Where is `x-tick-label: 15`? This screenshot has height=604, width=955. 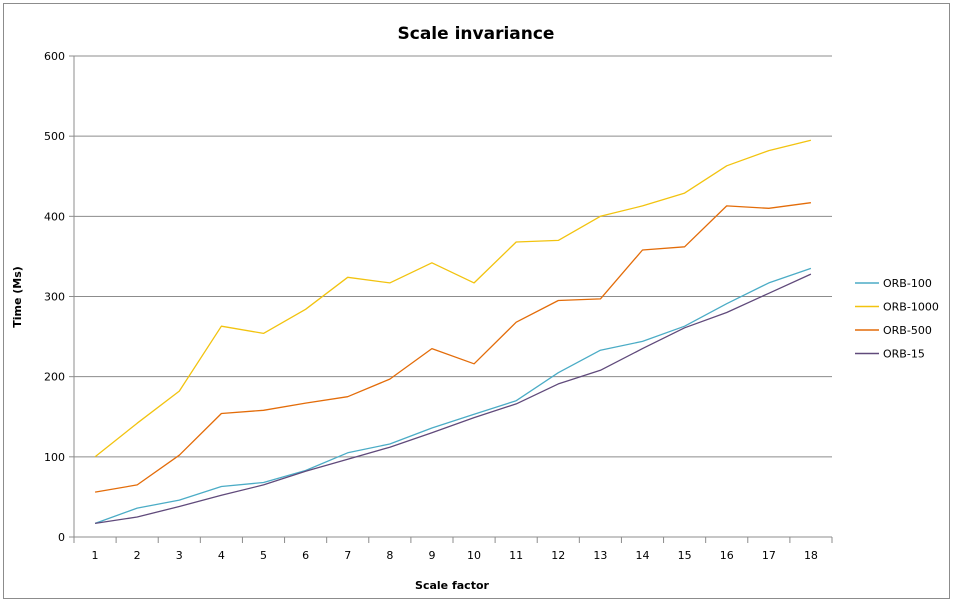 x-tick-label: 15 is located at coordinates (685, 555).